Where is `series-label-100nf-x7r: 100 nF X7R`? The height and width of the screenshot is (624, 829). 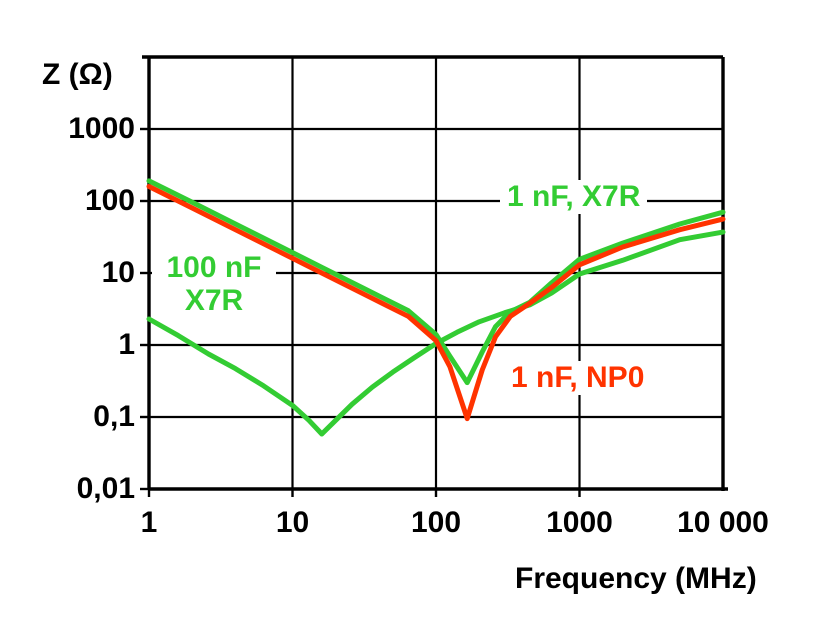 series-label-100nf-x7r: 100 nF X7R is located at coordinates (214, 284).